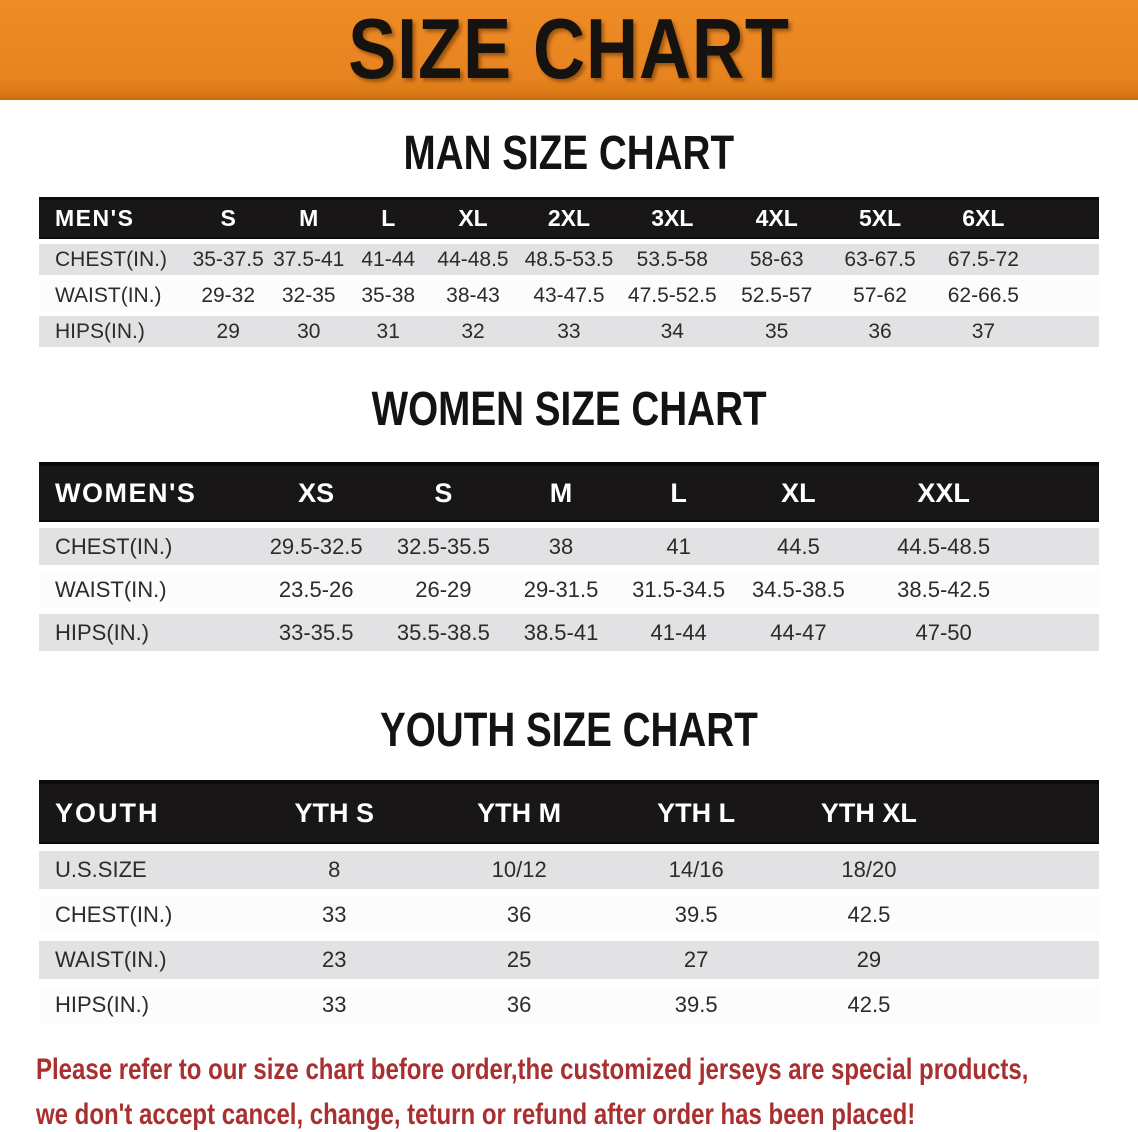 The height and width of the screenshot is (1132, 1138). I want to click on size-value-cell: 32-35, so click(308, 295).